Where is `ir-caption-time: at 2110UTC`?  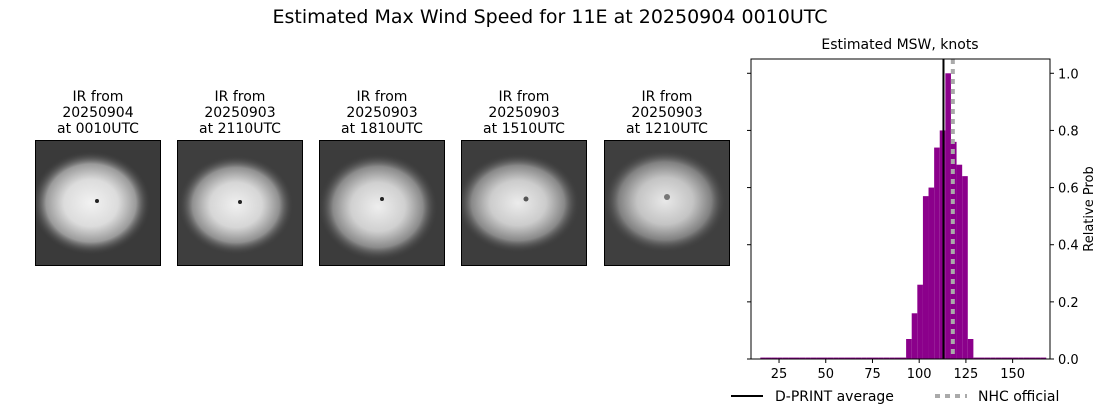 ir-caption-time: at 2110UTC is located at coordinates (240, 129).